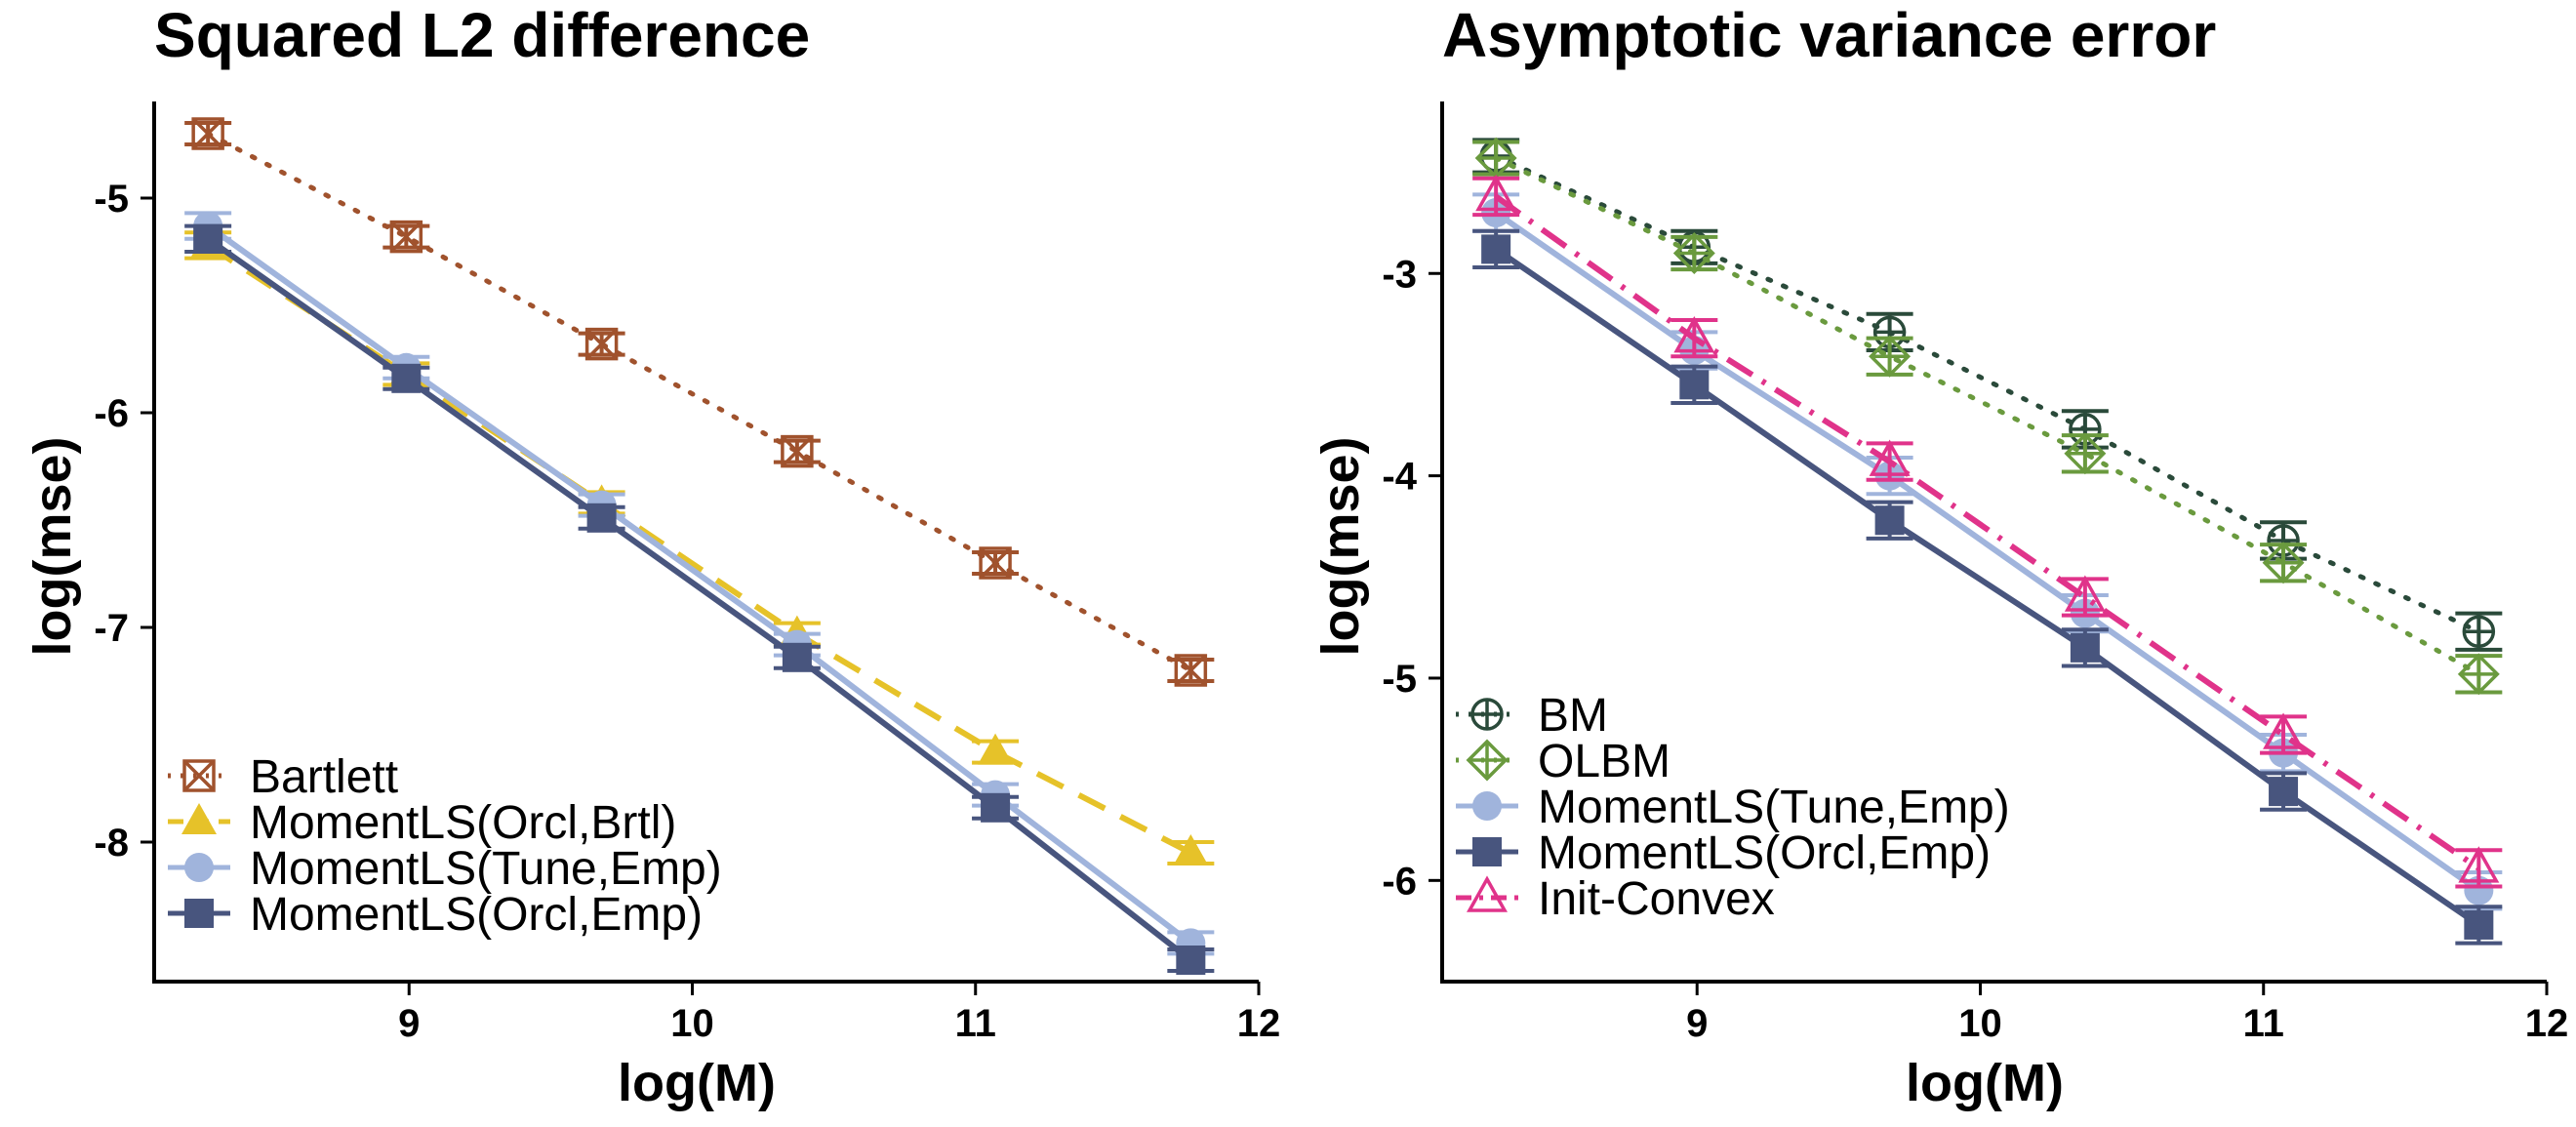  Describe the element at coordinates (463, 823) in the screenshot. I see `legend-label: MomentLS(Orcl,Brtl)` at that location.